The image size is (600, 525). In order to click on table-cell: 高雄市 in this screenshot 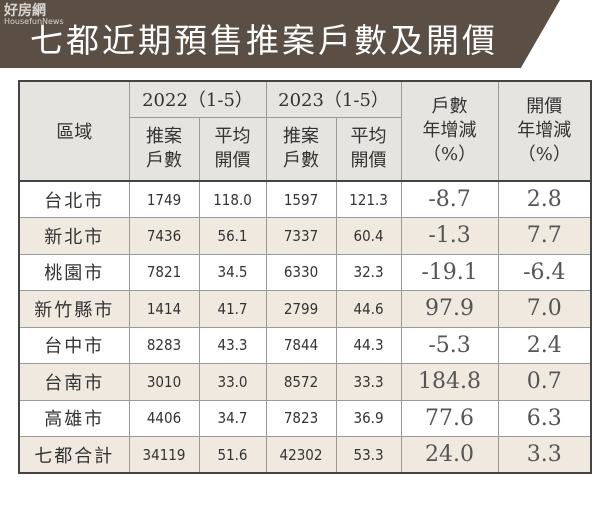, I will do `click(74, 418)`.